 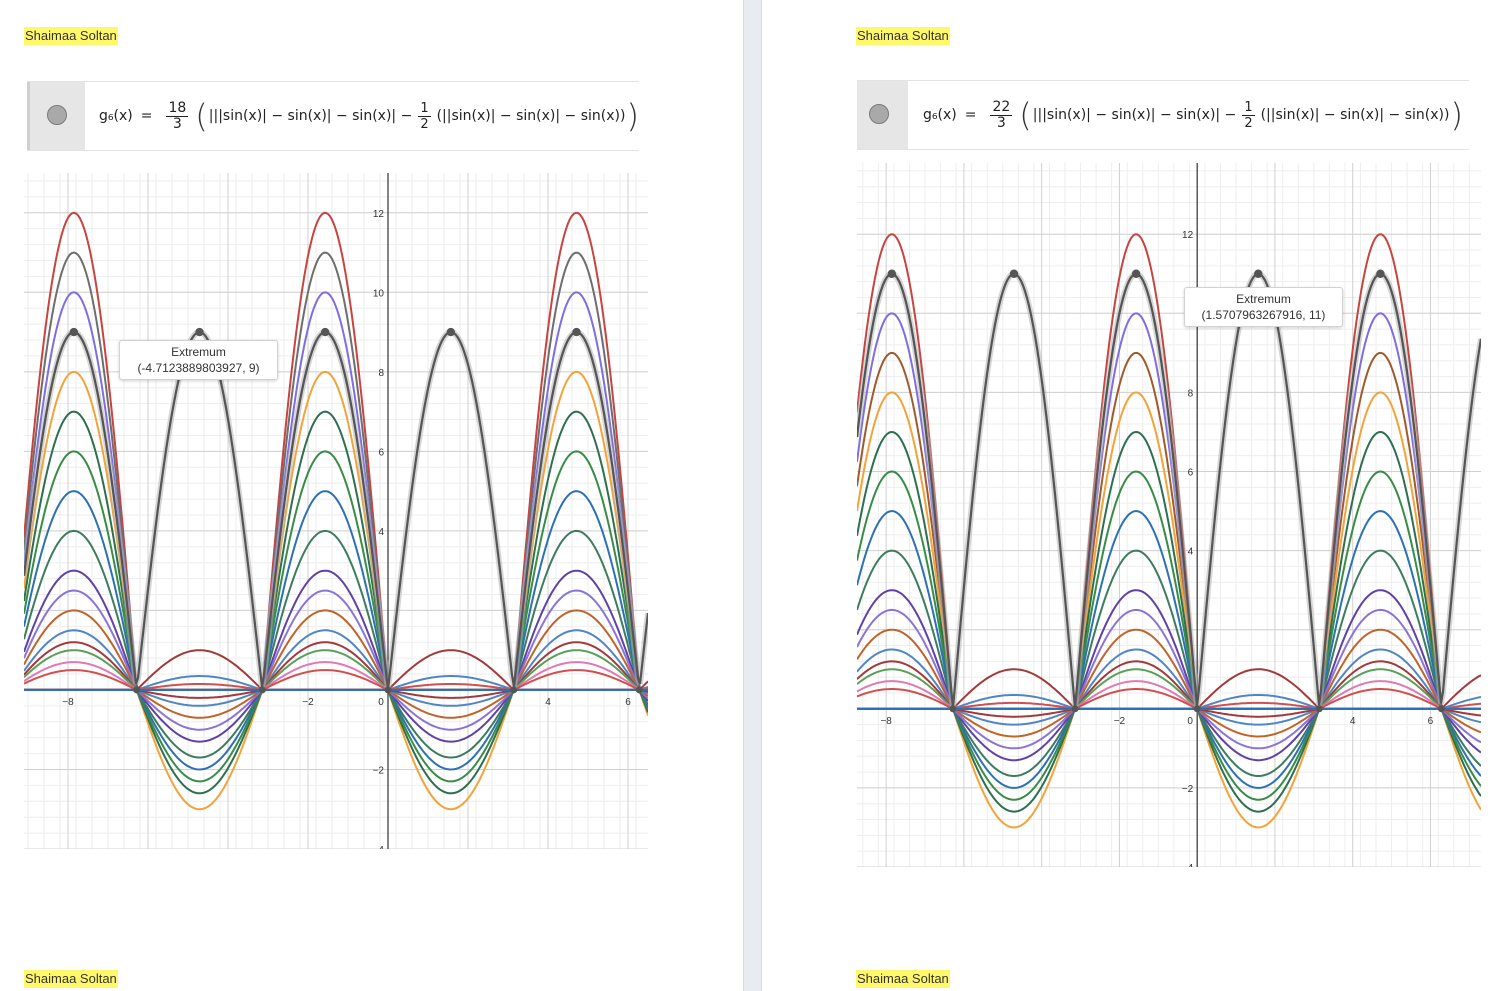 What do you see at coordinates (424, 124) in the screenshot?
I see `half-denominator: 2` at bounding box center [424, 124].